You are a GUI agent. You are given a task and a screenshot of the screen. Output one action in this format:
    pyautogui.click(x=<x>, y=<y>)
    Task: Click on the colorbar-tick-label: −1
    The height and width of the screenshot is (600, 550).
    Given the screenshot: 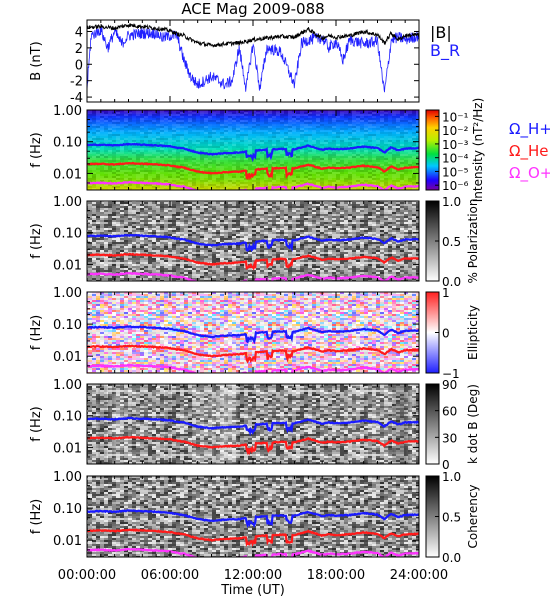 What is the action you would take?
    pyautogui.click(x=451, y=374)
    